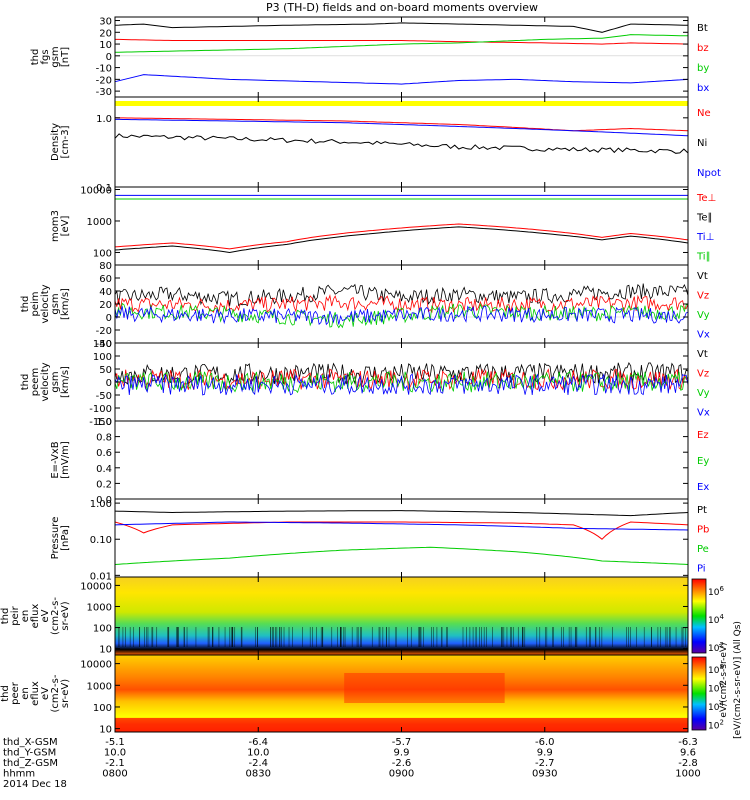  What do you see at coordinates (424, 688) in the screenshot?
I see `spectrogram-hot-region` at bounding box center [424, 688].